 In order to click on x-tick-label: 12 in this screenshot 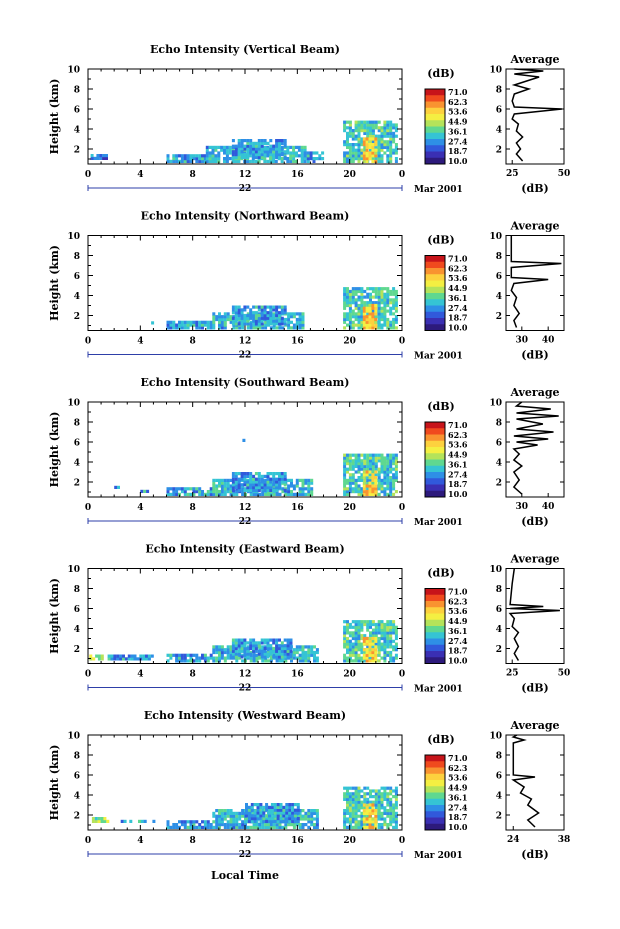, I will do `click(245, 342)`.